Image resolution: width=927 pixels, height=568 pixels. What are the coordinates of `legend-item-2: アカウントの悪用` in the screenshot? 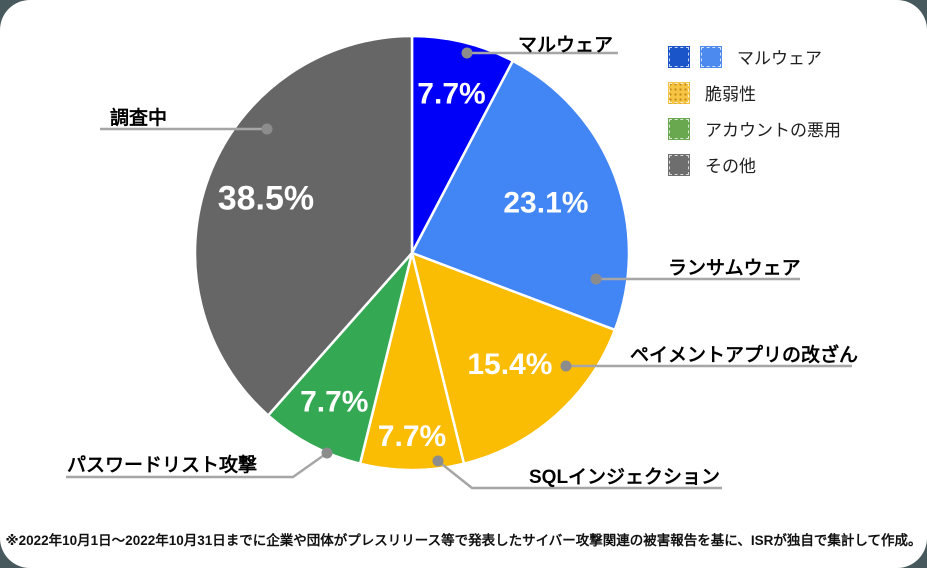 It's located at (754, 128).